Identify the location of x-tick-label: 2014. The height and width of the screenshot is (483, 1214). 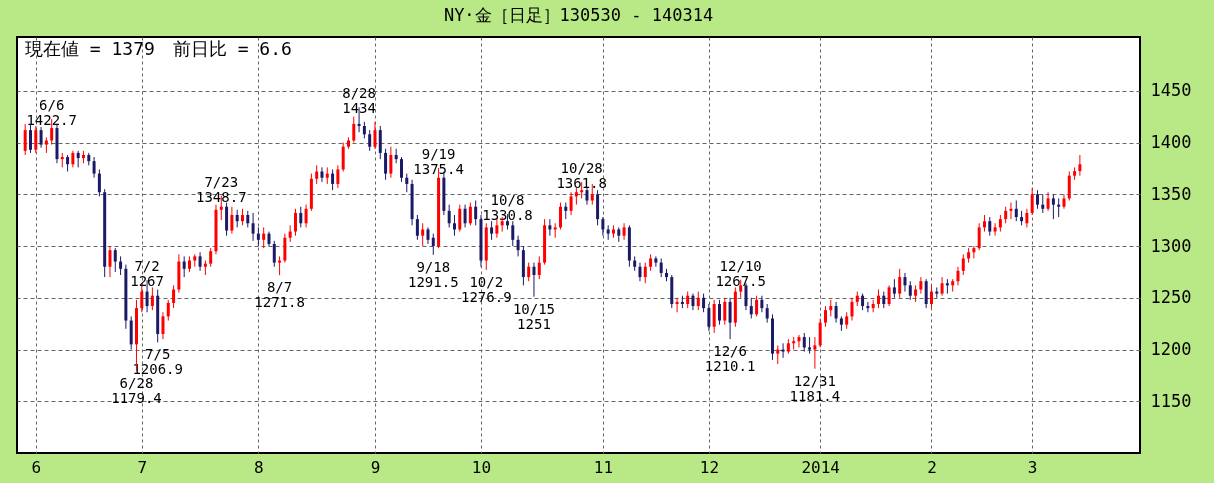
(820, 467).